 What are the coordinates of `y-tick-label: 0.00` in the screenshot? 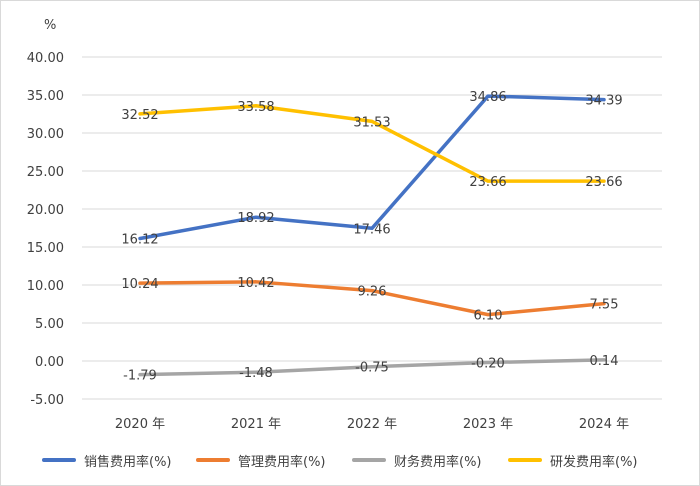 It's located at (49, 362).